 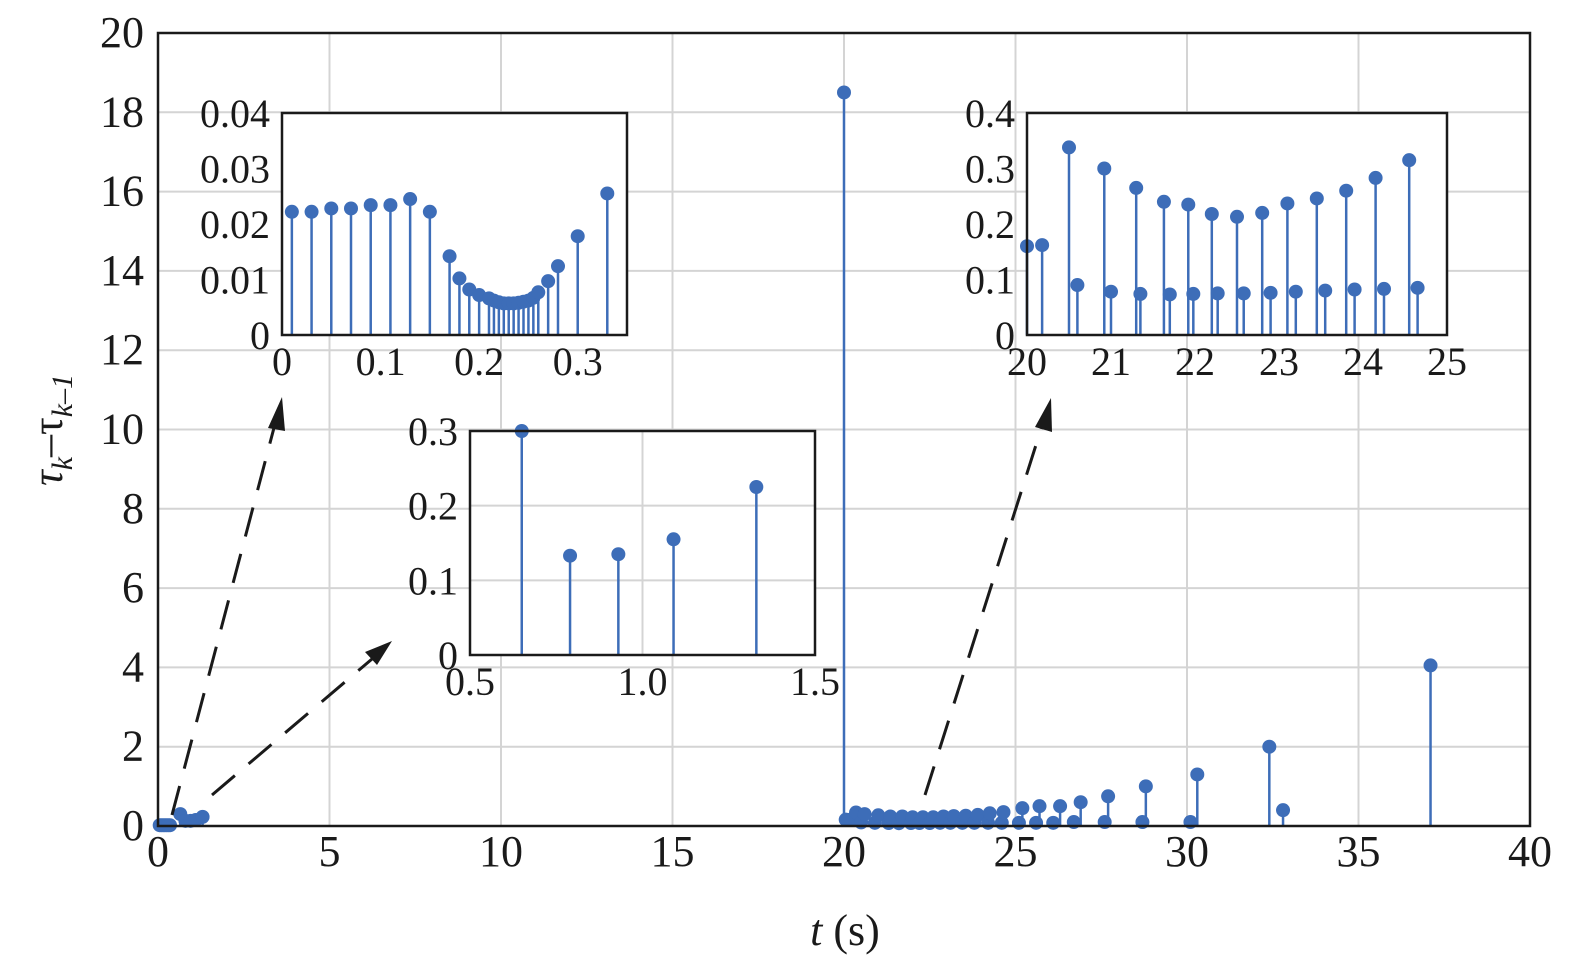 What do you see at coordinates (815, 681) in the screenshot?
I see `inset-b-x-tick-label: 1.5` at bounding box center [815, 681].